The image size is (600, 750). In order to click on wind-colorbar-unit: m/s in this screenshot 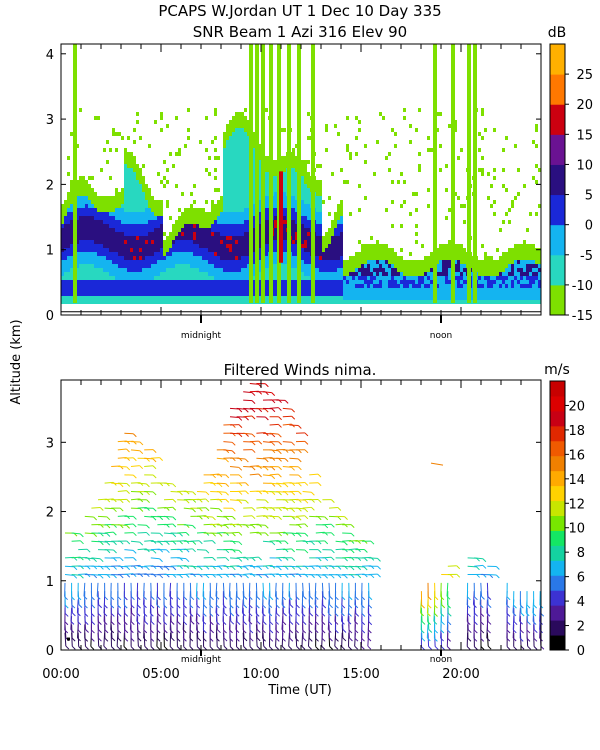, I will do `click(557, 370)`.